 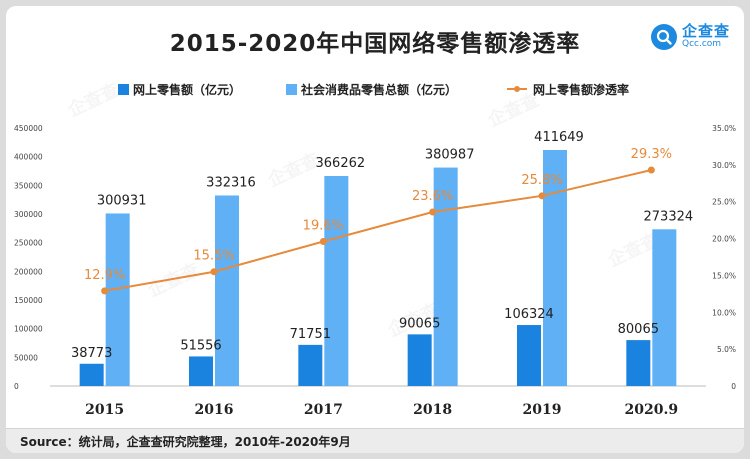 What do you see at coordinates (663, 37) in the screenshot?
I see `magnifier-icon` at bounding box center [663, 37].